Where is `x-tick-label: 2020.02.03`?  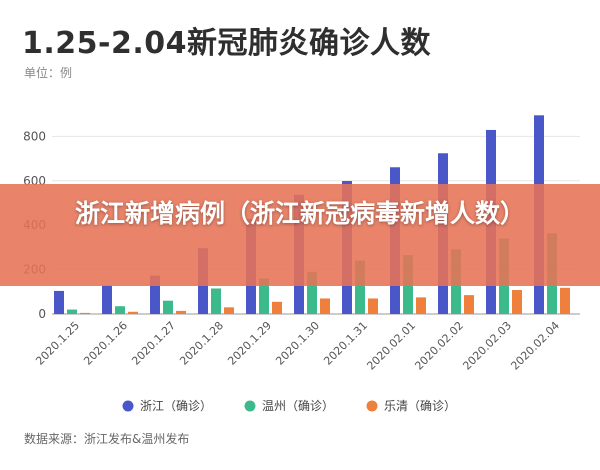
x-tick-label: 2020.02.03 is located at coordinates (487, 346).